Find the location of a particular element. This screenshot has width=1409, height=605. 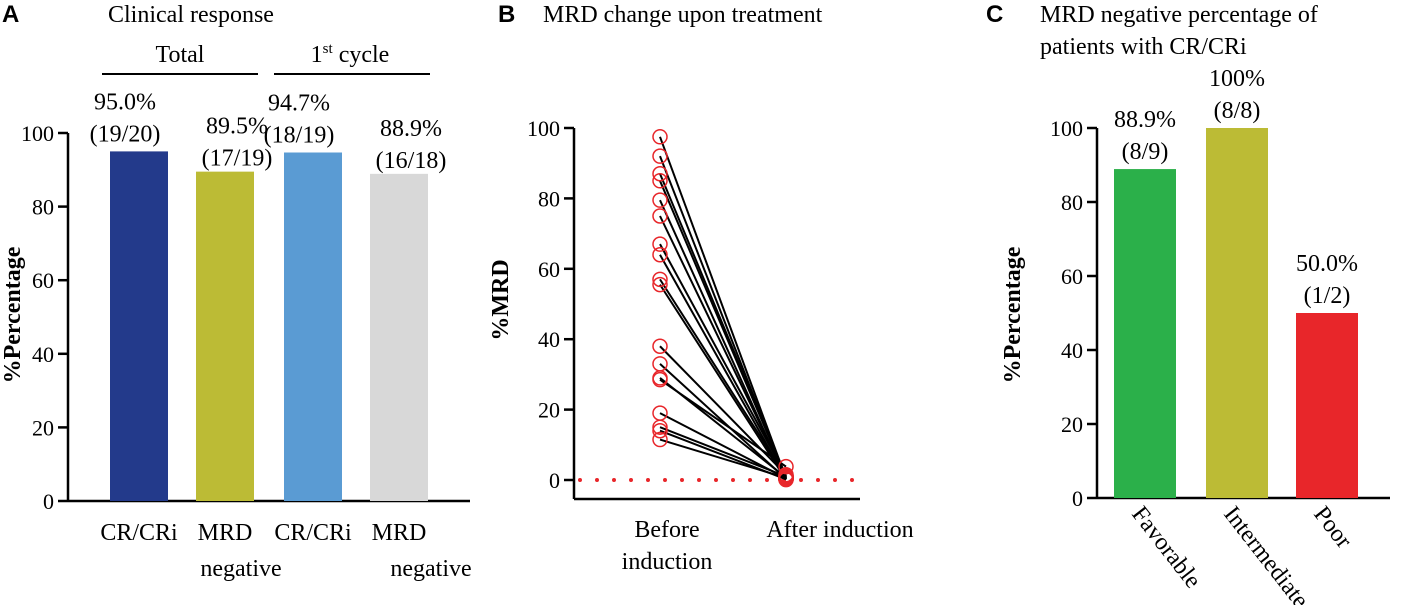

group-label-first-cycle-word: cycle is located at coordinates (364, 55).